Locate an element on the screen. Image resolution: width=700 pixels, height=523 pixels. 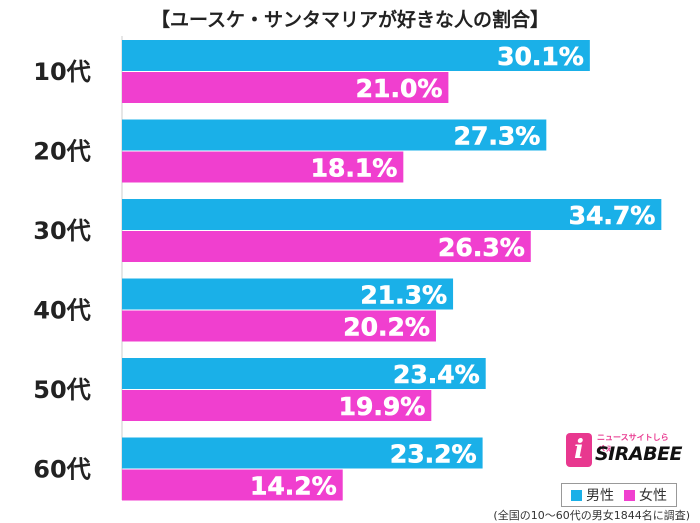
category-label: 30代 is located at coordinates (61, 231).